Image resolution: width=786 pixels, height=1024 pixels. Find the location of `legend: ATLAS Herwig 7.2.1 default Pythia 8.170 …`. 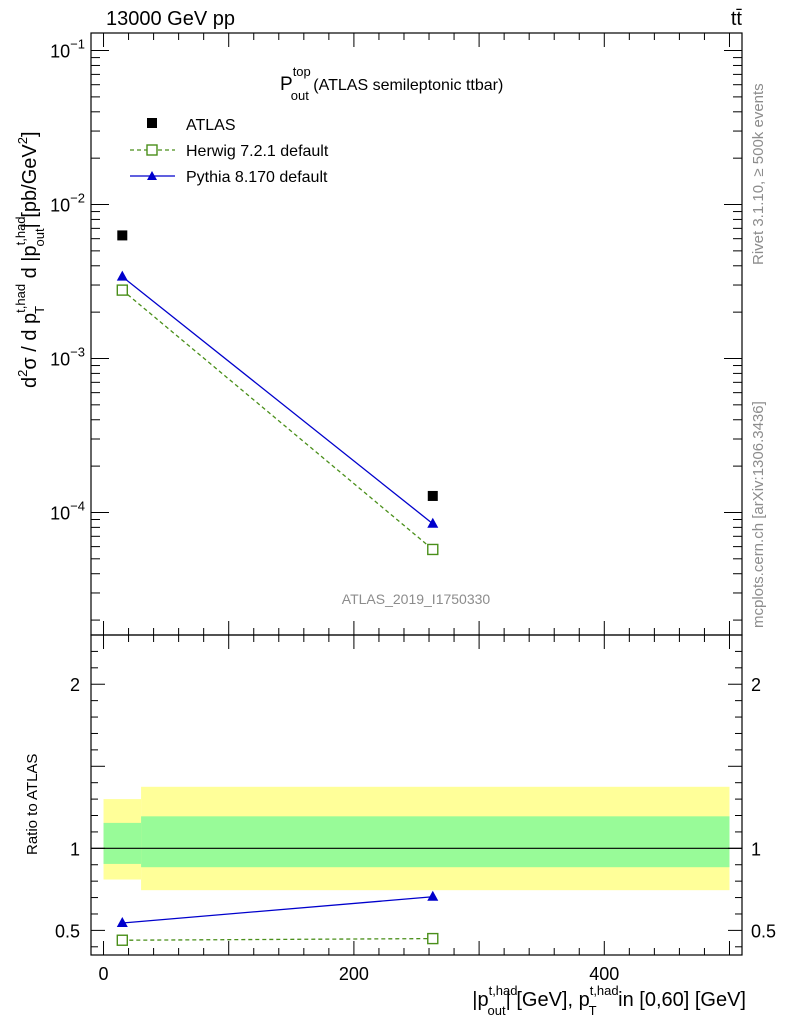

legend: ATLAS Herwig 7.2.1 default Pythia 8.170 … is located at coordinates (229, 151).